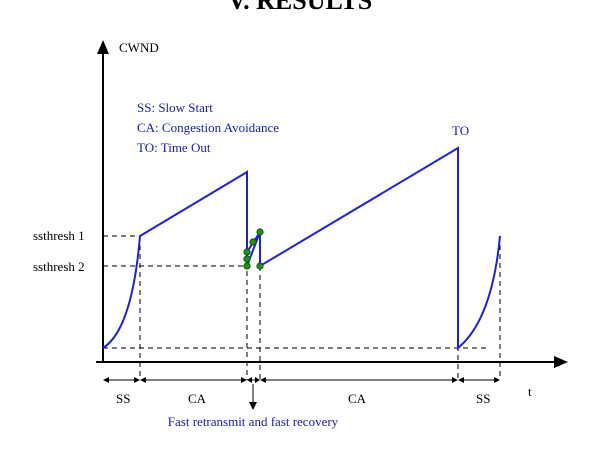  Describe the element at coordinates (139, 47) in the screenshot. I see `y-axis-label: CWND` at that location.